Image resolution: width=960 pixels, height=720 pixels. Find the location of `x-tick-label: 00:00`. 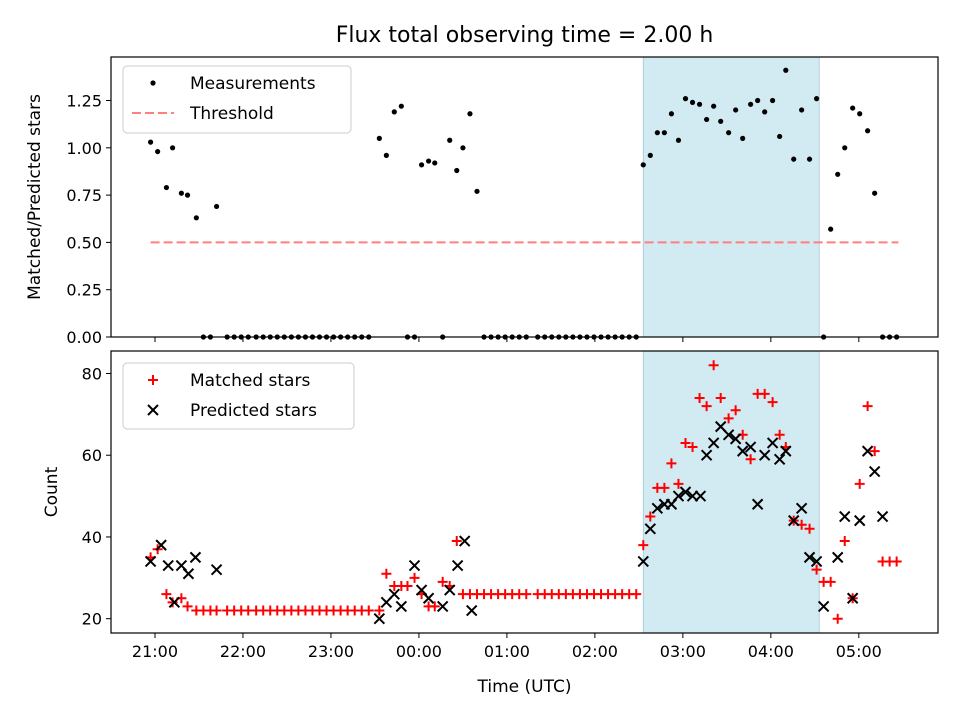

x-tick-label: 00:00 is located at coordinates (419, 651).